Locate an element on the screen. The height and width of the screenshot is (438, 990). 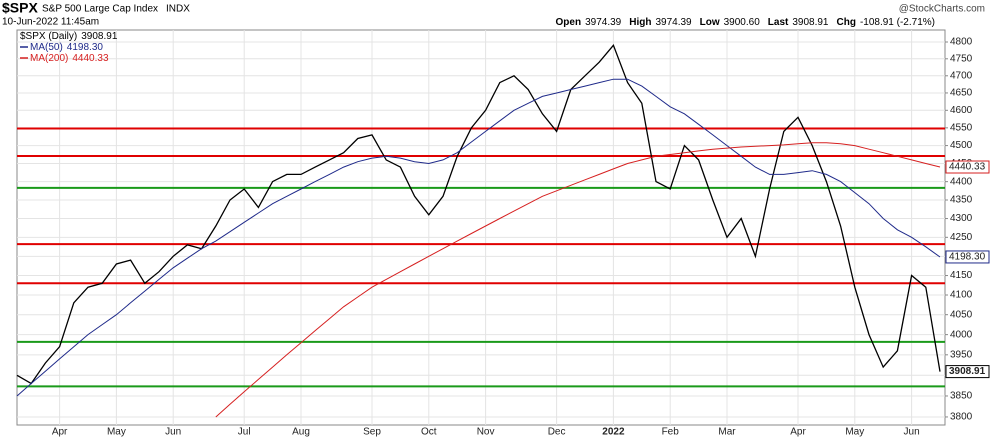
y-tick-label: 3950 is located at coordinates (961, 354).